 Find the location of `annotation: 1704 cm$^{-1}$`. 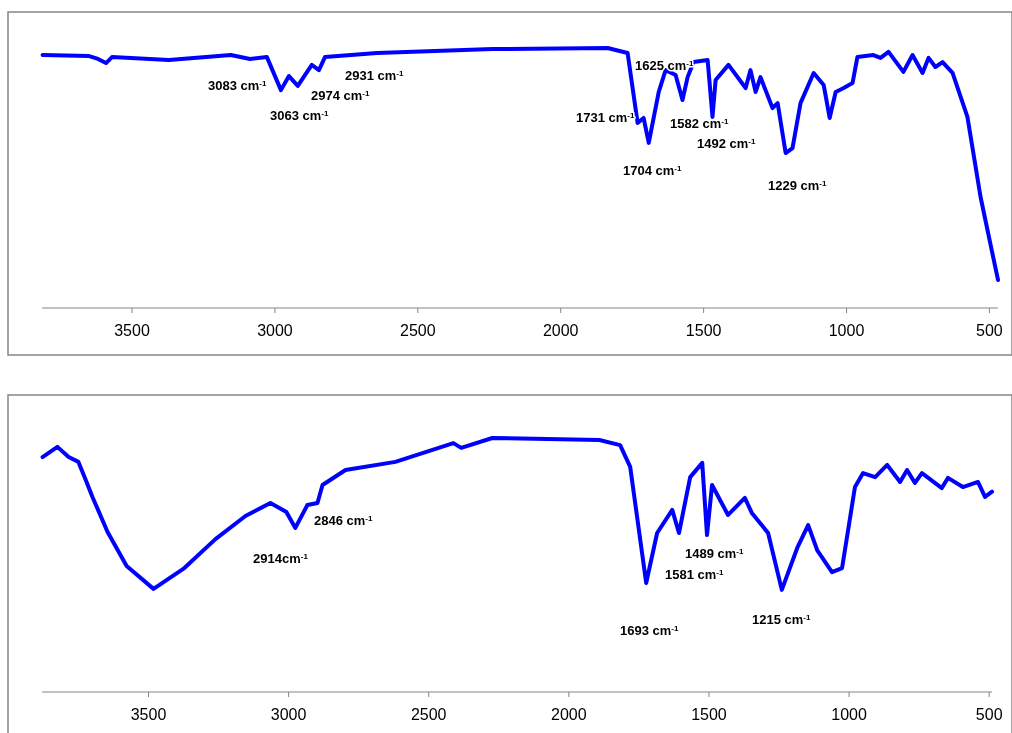

annotation: 1704 cm$^{-1}$ is located at coordinates (652, 170).